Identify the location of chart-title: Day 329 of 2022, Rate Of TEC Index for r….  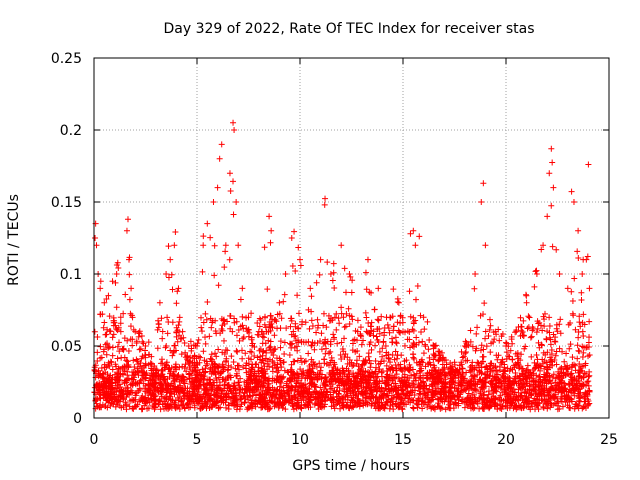
(348, 29).